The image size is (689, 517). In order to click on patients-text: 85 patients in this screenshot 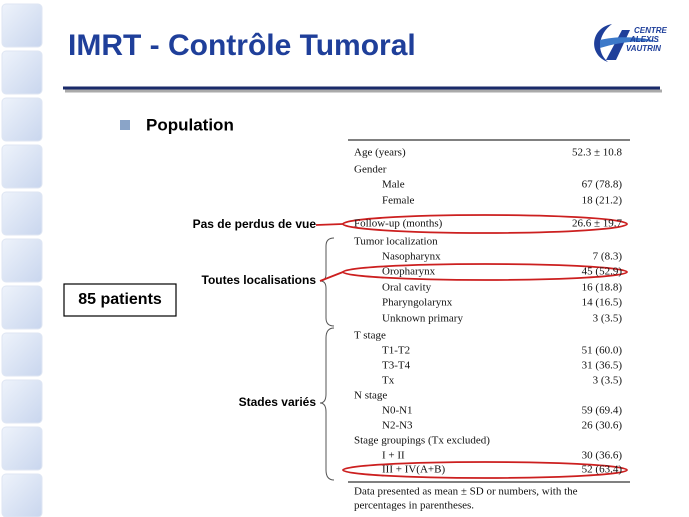, I will do `click(120, 299)`.